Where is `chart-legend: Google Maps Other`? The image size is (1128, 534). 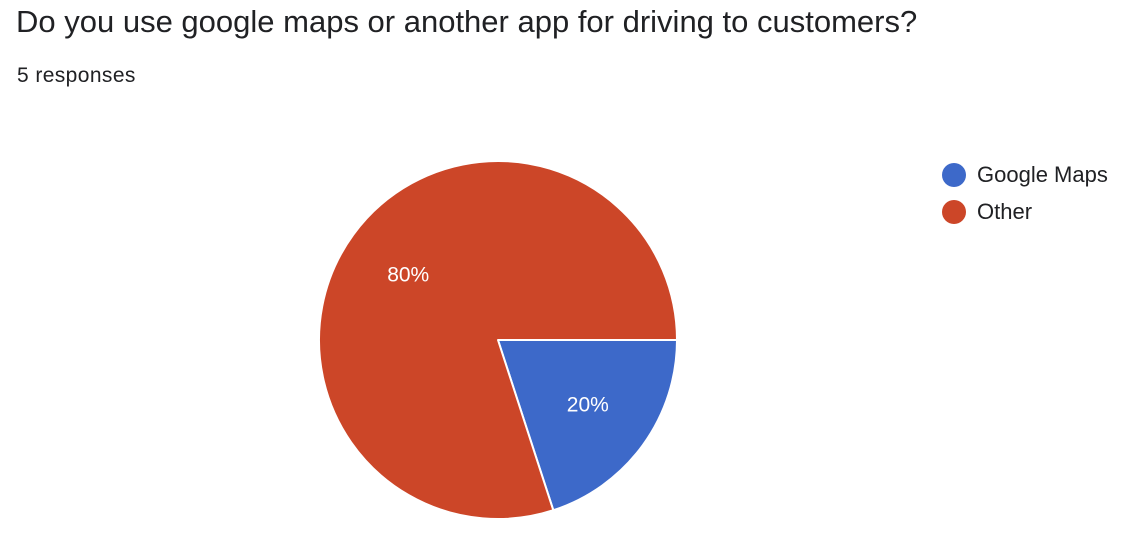
chart-legend: Google Maps Other is located at coordinates (1025, 193).